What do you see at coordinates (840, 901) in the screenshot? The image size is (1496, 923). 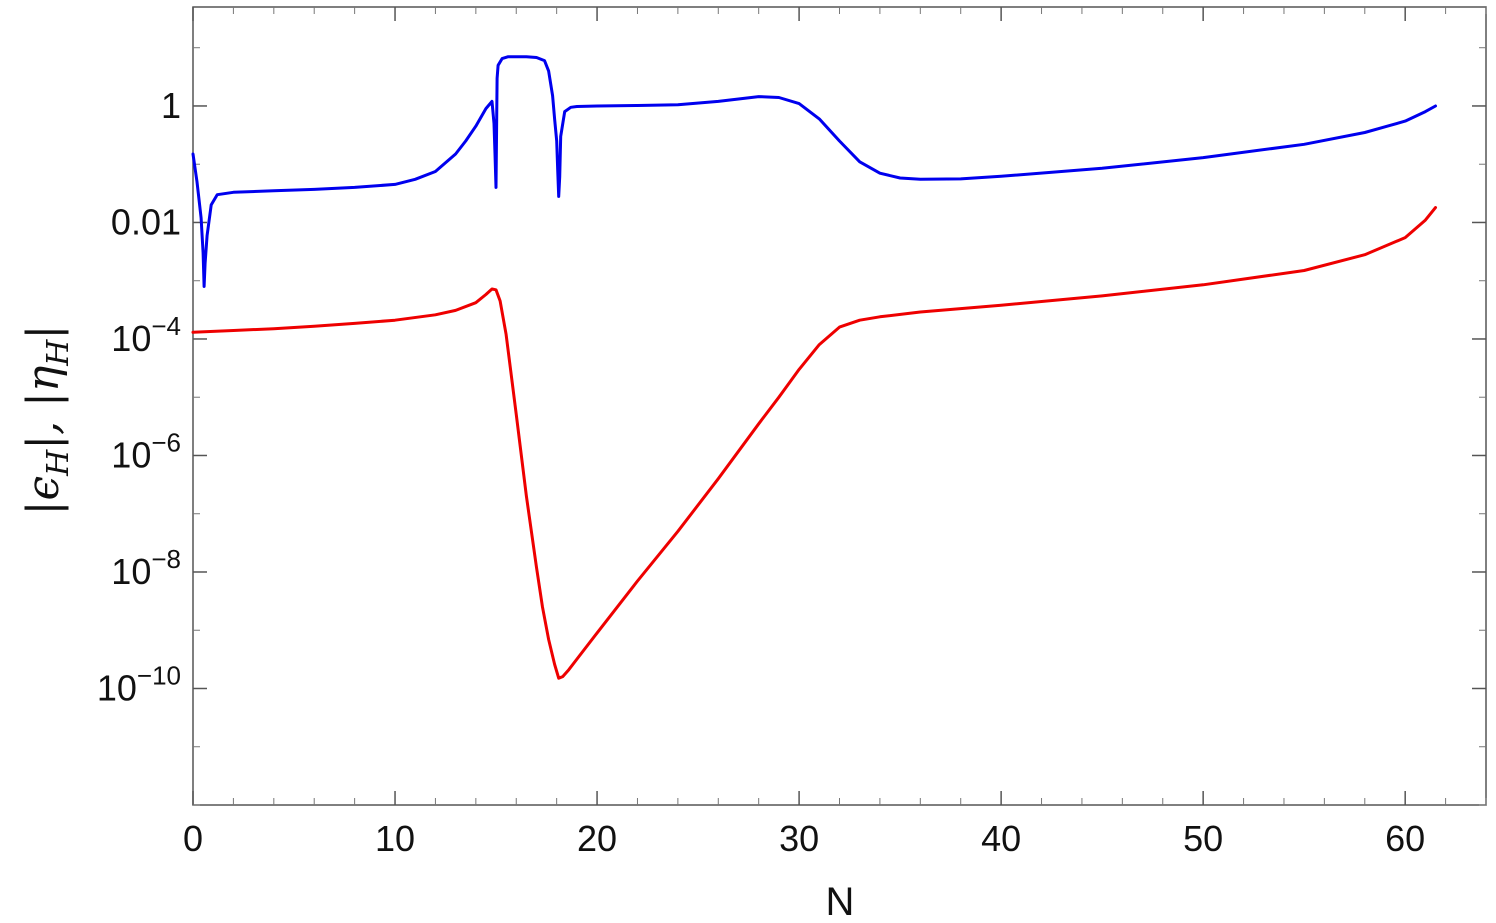 I see `x-axis-title: N` at bounding box center [840, 901].